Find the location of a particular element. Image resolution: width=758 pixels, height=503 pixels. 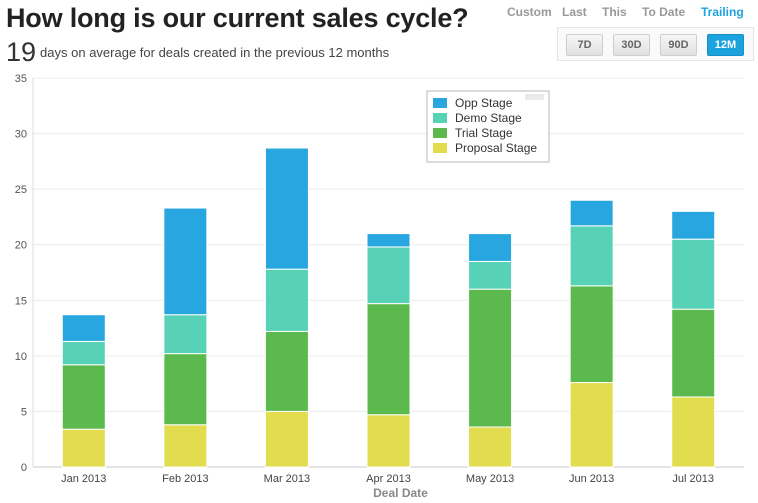

legend-label: Opp Stage is located at coordinates (484, 103).